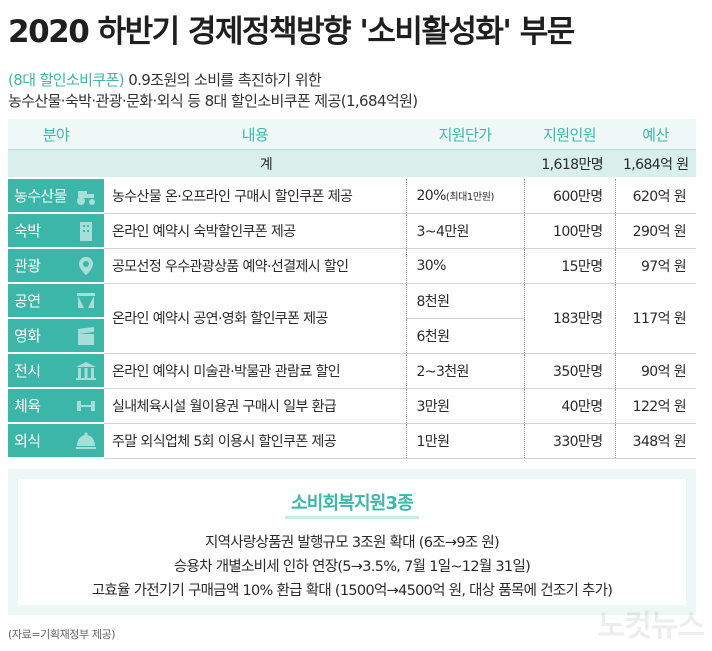  I want to click on subtitle-line-1-text: 0.9조원의 소비를 촉진하기 위한, so click(223, 80).